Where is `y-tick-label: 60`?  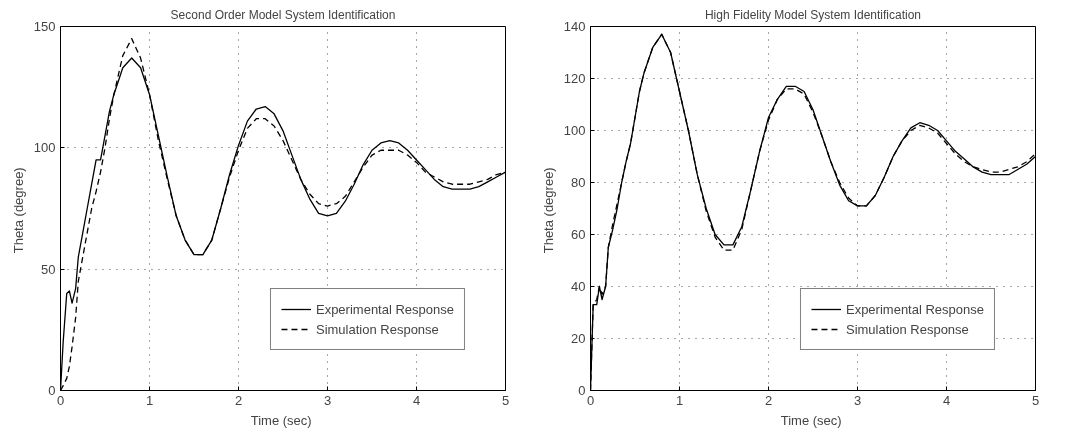
y-tick-label: 60 is located at coordinates (578, 234).